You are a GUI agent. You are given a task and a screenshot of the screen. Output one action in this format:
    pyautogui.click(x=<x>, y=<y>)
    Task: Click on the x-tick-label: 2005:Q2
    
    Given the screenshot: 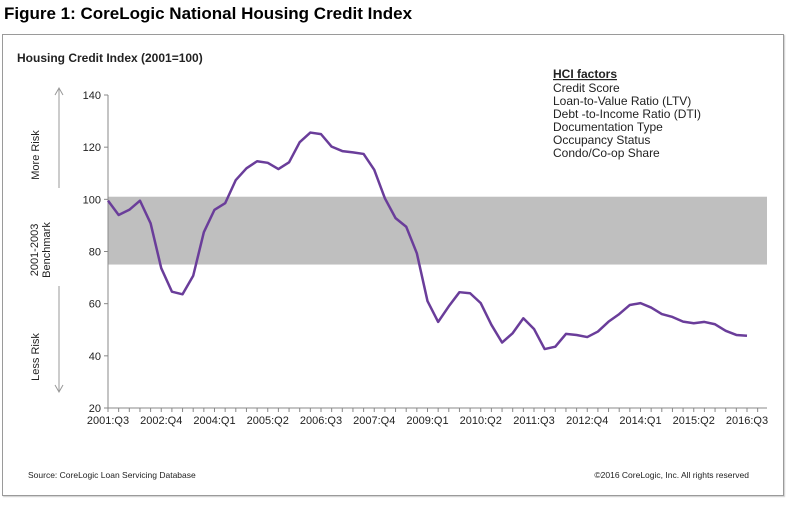 What is the action you would take?
    pyautogui.click(x=268, y=421)
    